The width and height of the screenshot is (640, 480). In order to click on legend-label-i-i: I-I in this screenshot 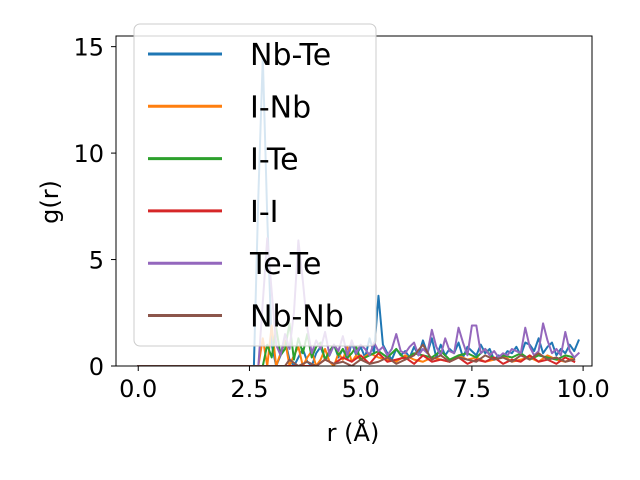, I will do `click(264, 212)`.